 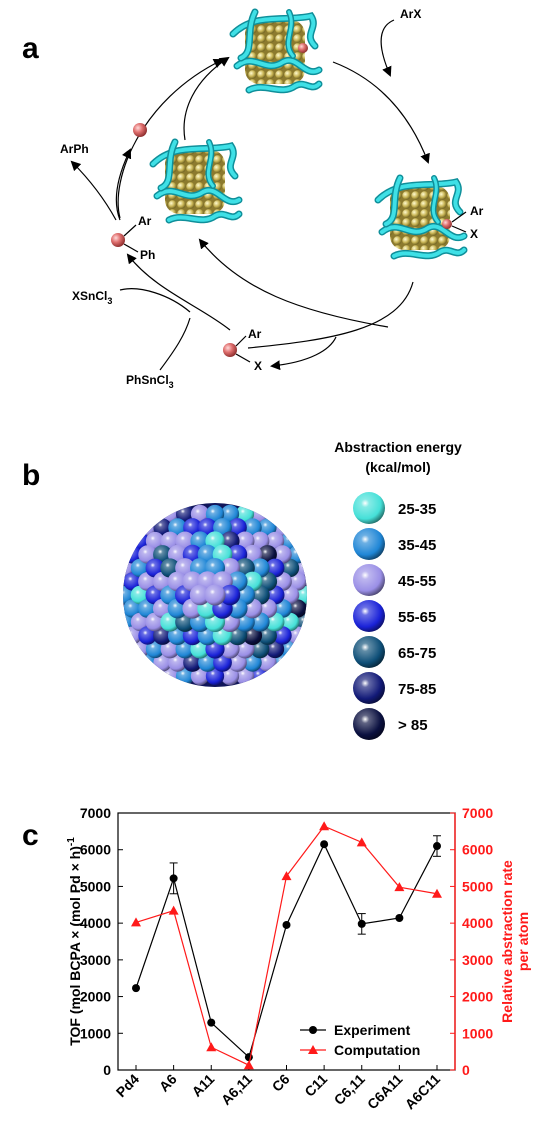 What do you see at coordinates (313, 1030) in the screenshot?
I see `legend-marker-experiment` at bounding box center [313, 1030].